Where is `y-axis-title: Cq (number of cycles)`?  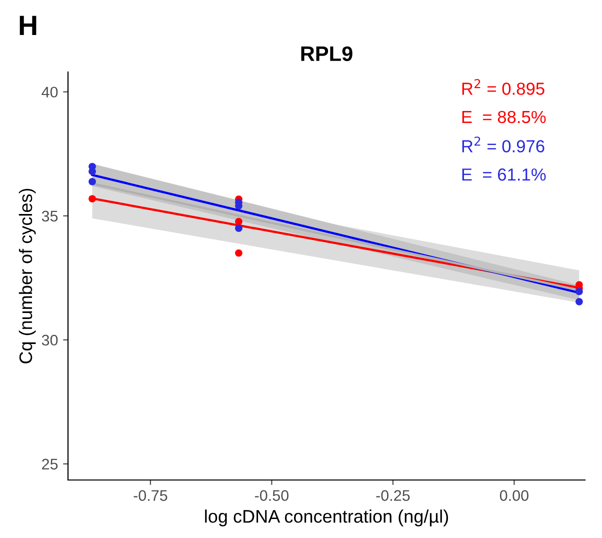 y-axis-title: Cq (number of cycles) is located at coordinates (27, 276).